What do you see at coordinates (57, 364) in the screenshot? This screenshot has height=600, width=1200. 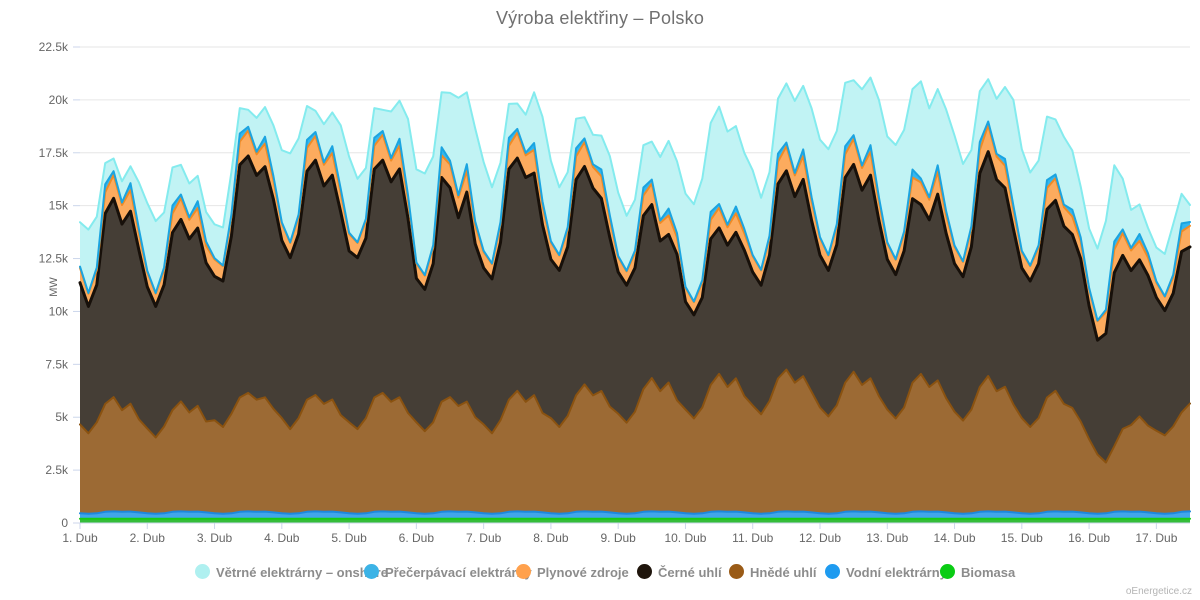 I see `y-tick-label: 7.5k` at bounding box center [57, 364].